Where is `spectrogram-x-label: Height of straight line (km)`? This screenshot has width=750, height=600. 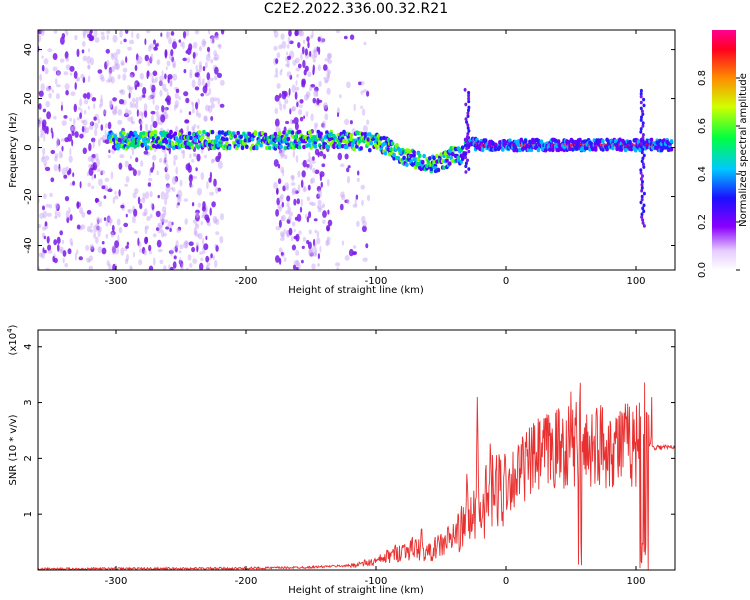 spectrogram-x-label: Height of straight line (km) is located at coordinates (356, 290).